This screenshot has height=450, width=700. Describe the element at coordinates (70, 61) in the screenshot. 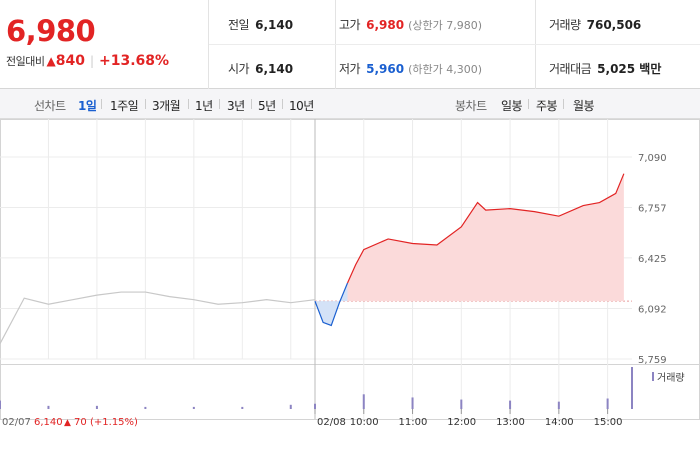

I see `change-amount: 840` at that location.